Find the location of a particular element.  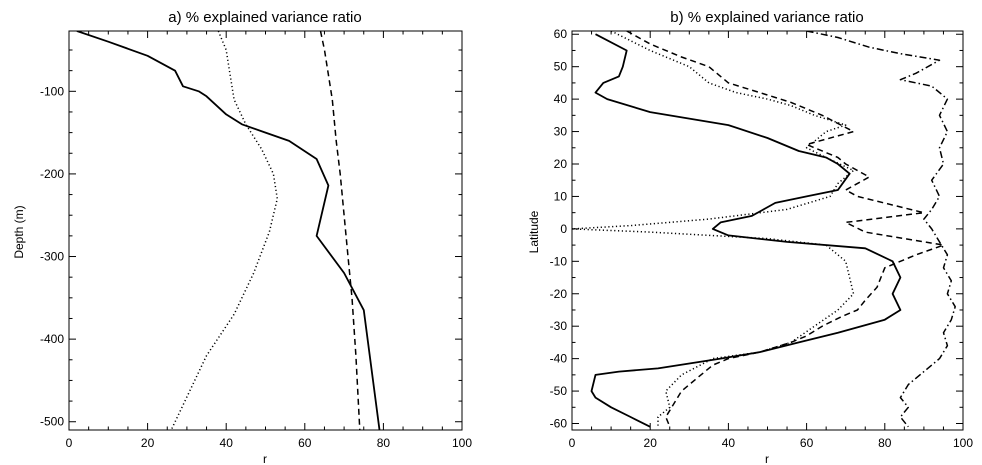

chart-a-x-tick-label-4: 80 is located at coordinates (384, 443).